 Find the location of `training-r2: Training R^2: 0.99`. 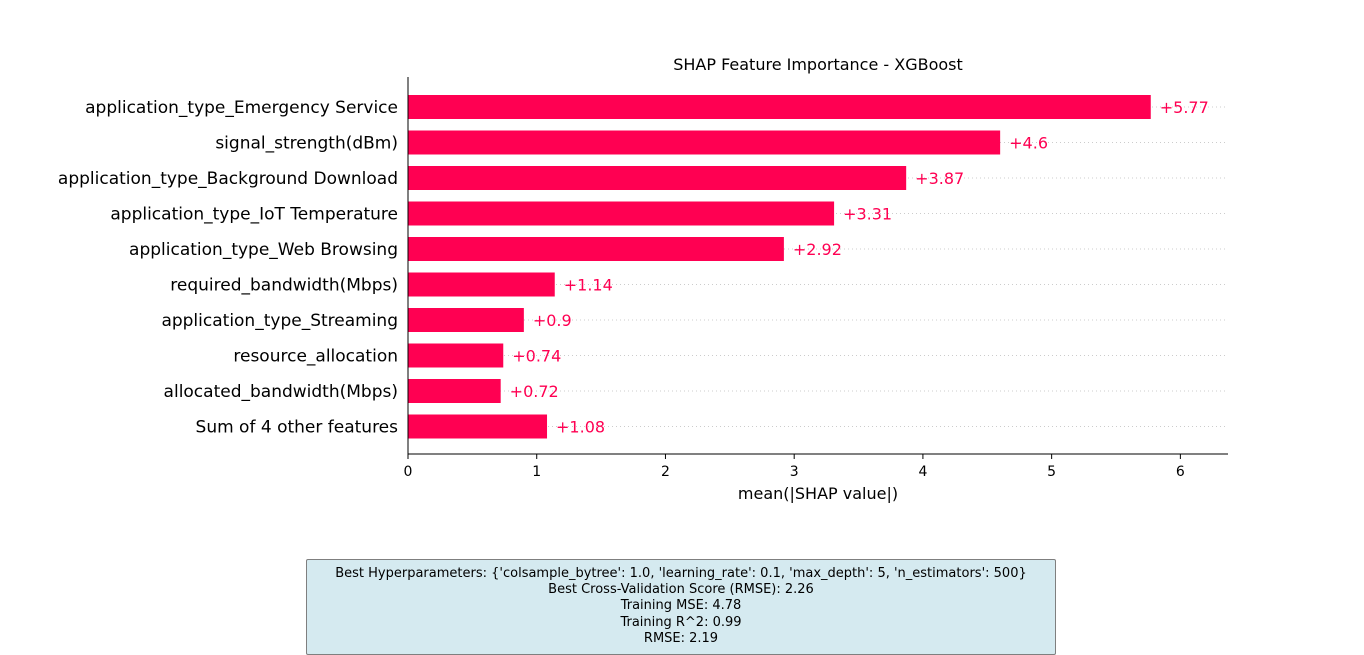

training-r2: Training R^2: 0.99 is located at coordinates (681, 622).